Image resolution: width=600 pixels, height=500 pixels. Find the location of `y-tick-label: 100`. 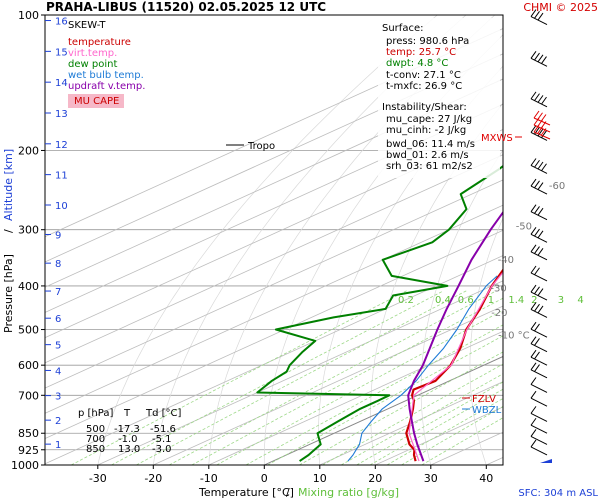

y-tick-label: 100 is located at coordinates (28, 15).